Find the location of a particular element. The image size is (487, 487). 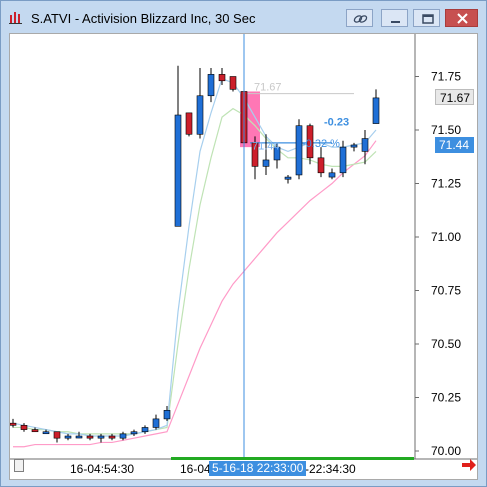

close-button is located at coordinates (461, 18).